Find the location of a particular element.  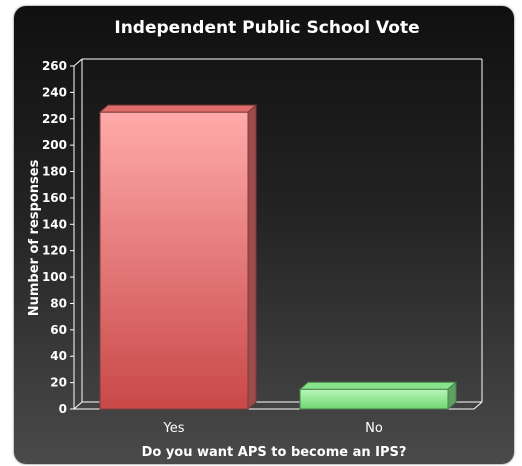

y-tick-label: 200 is located at coordinates (54, 145).